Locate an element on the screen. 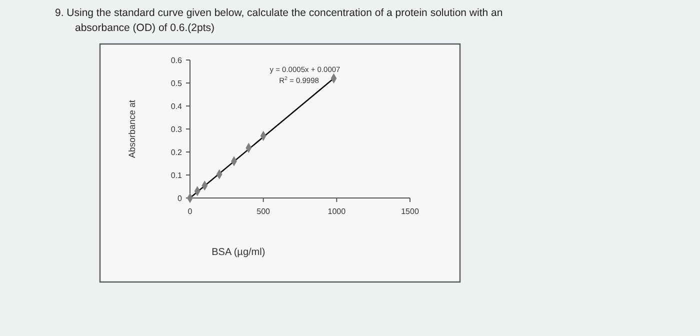 Image resolution: width=700 pixels, height=336 pixels. y-tick-label: 0.5 is located at coordinates (176, 83).